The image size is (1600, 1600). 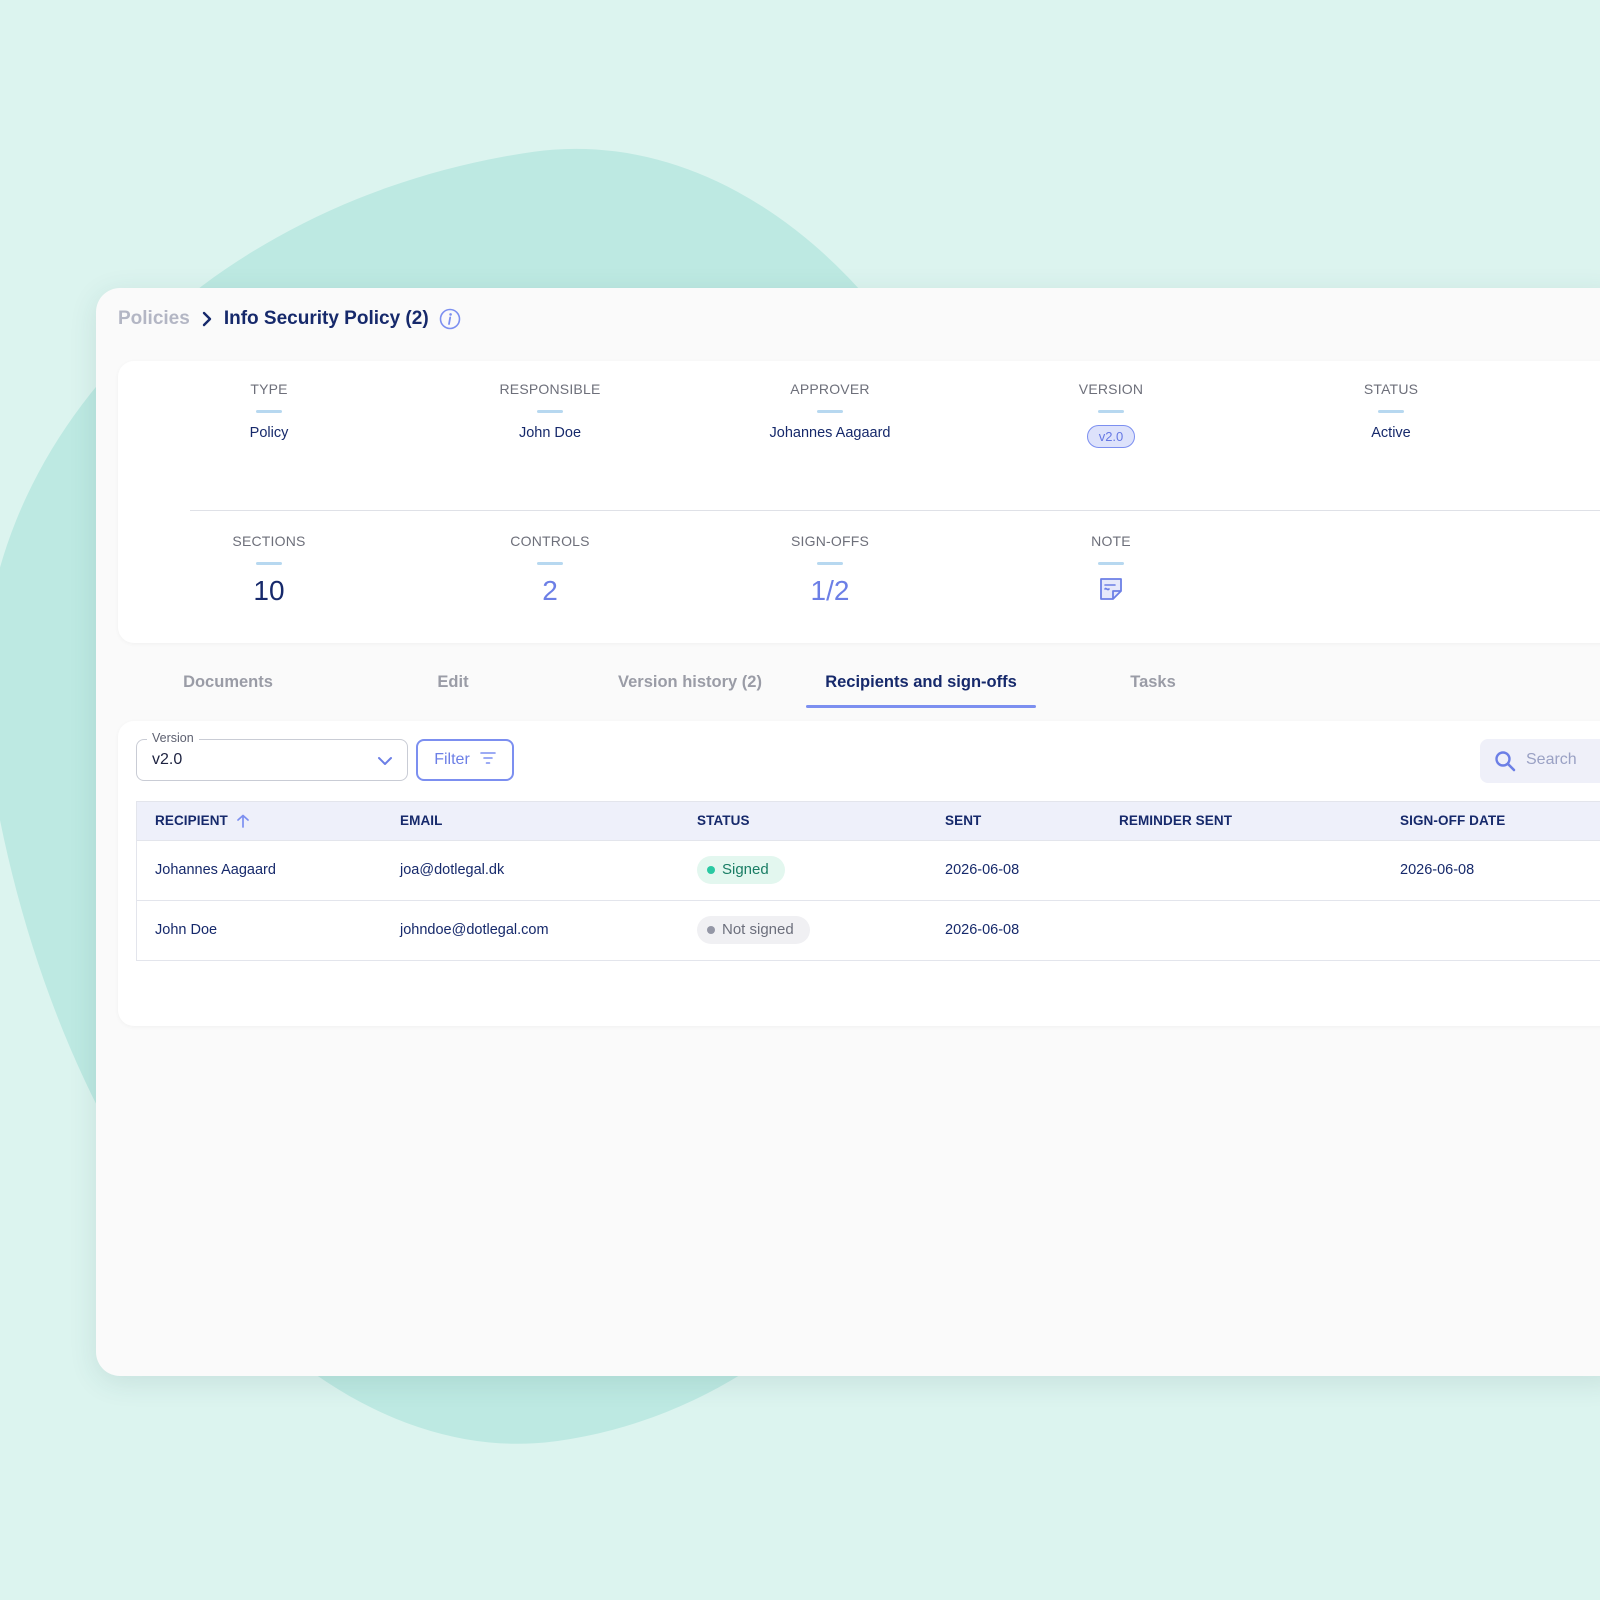 I want to click on controls-field: CONTROLS 2, so click(x=550, y=570).